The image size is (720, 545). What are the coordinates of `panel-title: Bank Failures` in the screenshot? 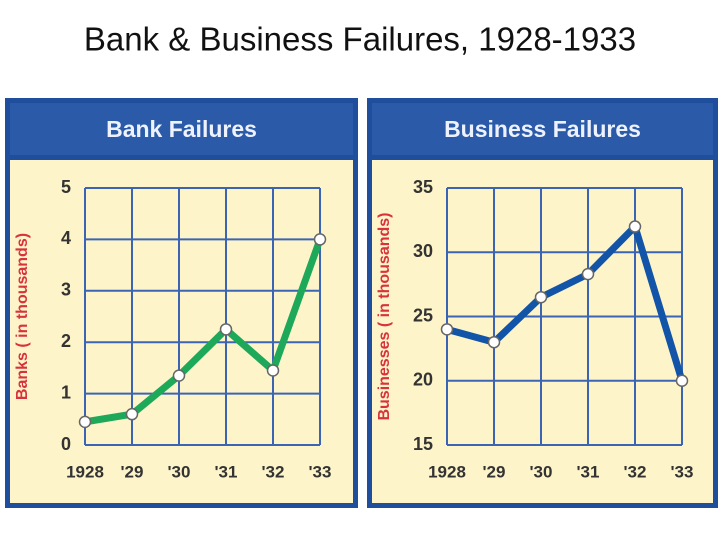 It's located at (181, 129).